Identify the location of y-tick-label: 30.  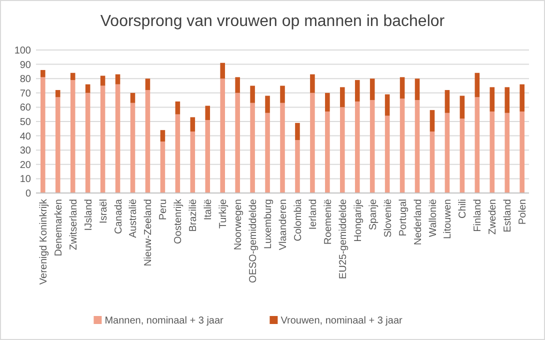
(26, 151).